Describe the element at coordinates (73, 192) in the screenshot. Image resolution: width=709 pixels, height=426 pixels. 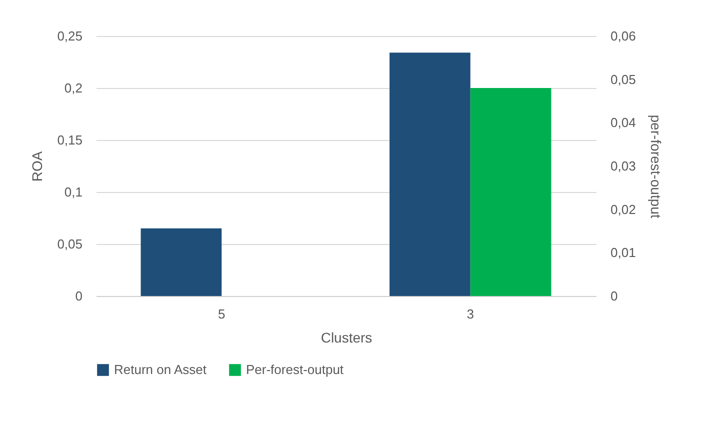
I see `y-tick-label: 0,1` at that location.